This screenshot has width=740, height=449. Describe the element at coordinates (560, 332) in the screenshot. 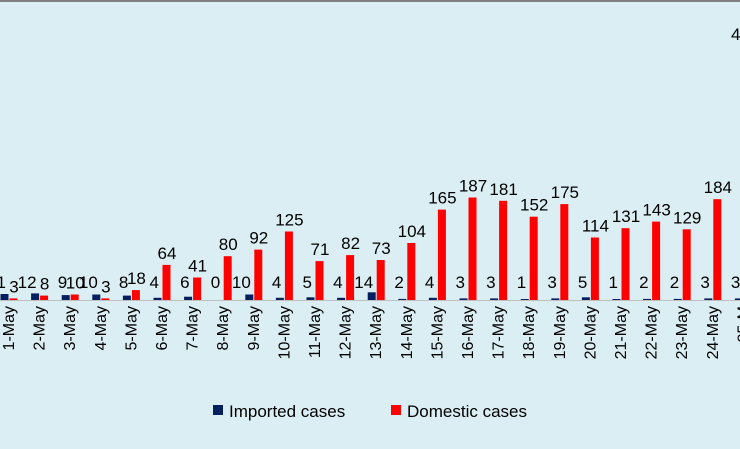

I see `x-tick-label-19-May: 19-May` at that location.